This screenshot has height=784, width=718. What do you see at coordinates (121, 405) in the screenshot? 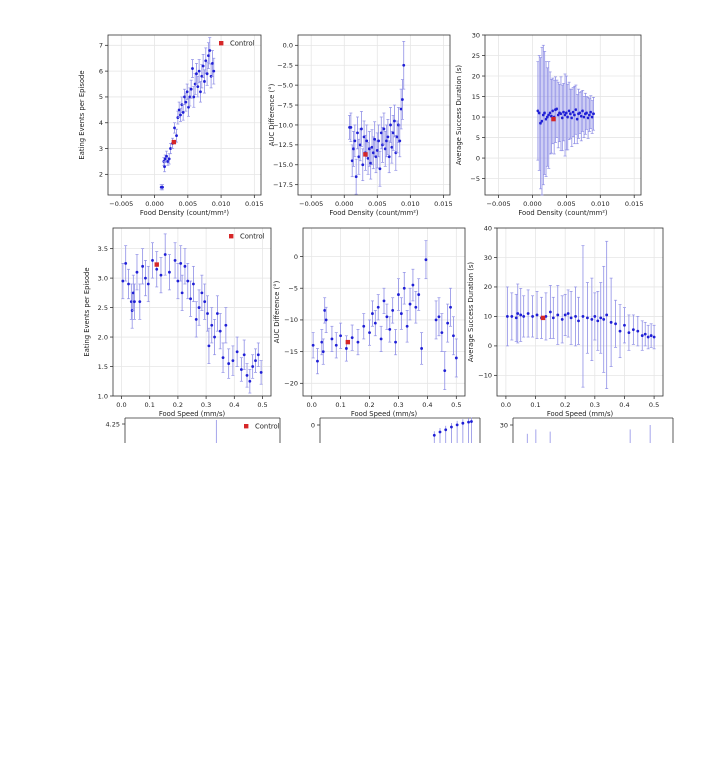
I see `x-tick-label: 0.0` at bounding box center [121, 405].